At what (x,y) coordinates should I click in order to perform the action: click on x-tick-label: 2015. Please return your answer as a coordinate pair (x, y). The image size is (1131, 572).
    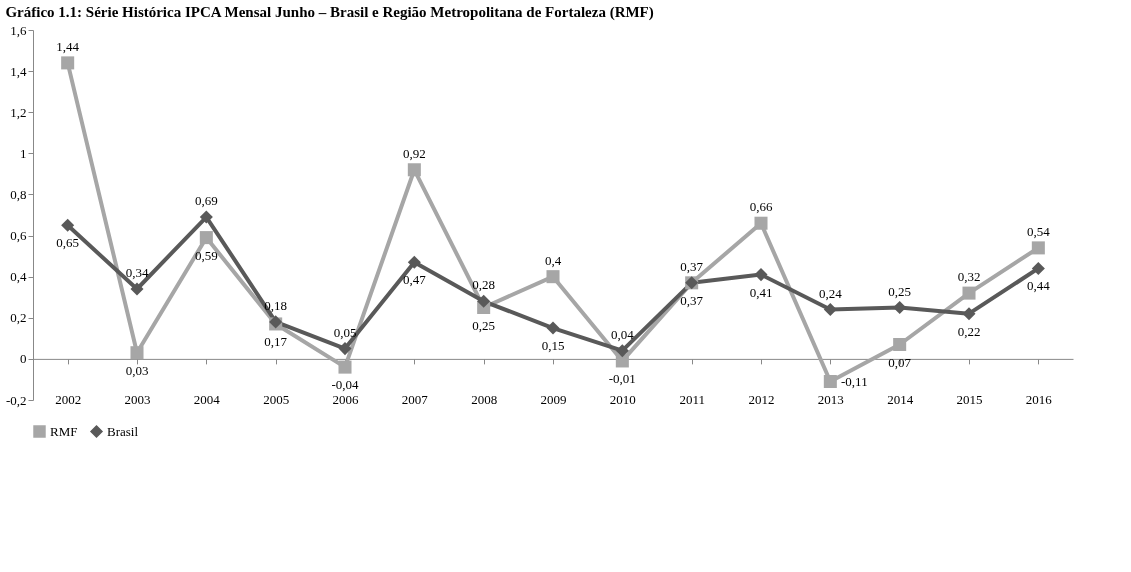
    Looking at the image, I should click on (969, 400).